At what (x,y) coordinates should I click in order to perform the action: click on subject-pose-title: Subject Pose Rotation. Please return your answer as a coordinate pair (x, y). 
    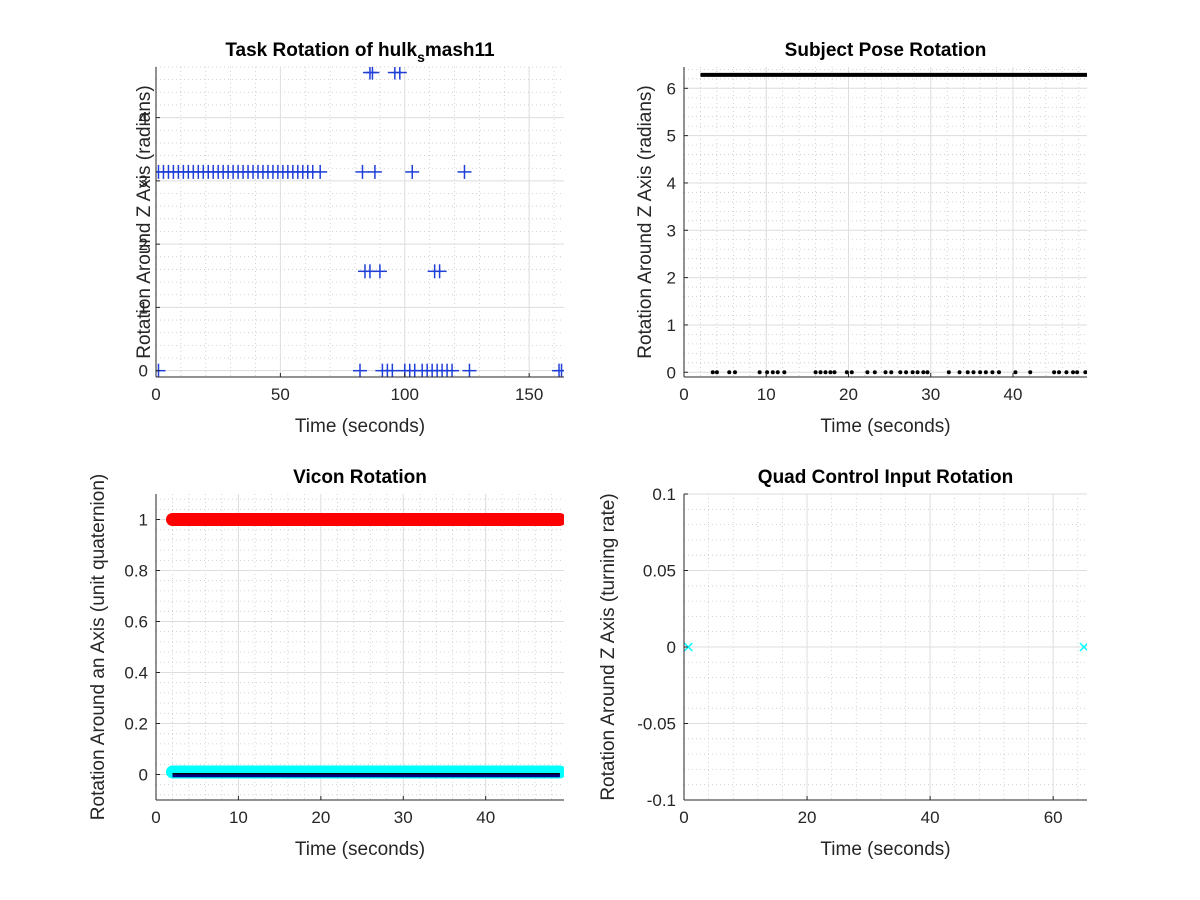
    Looking at the image, I should click on (886, 50).